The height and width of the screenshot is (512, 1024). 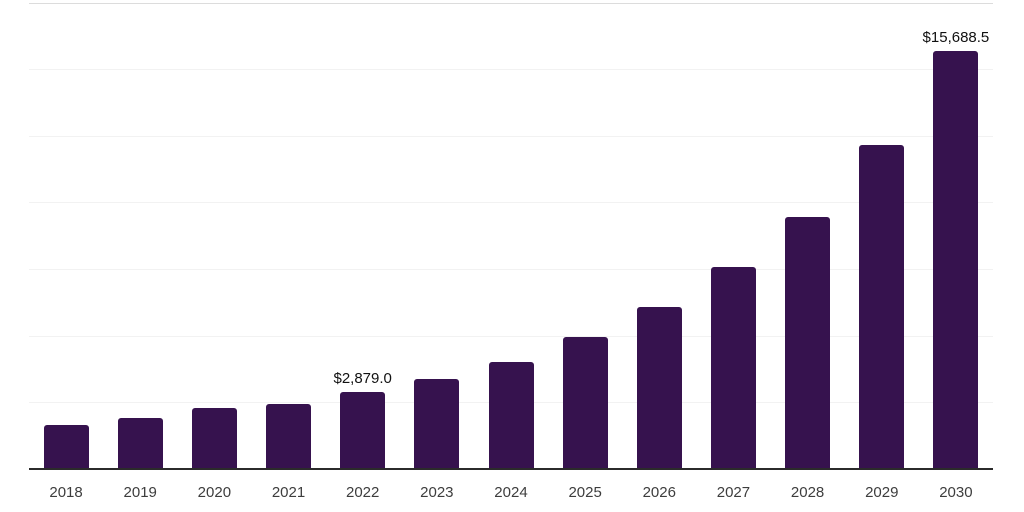 What do you see at coordinates (214, 492) in the screenshot?
I see `x-tick-label-2020: 2020` at bounding box center [214, 492].